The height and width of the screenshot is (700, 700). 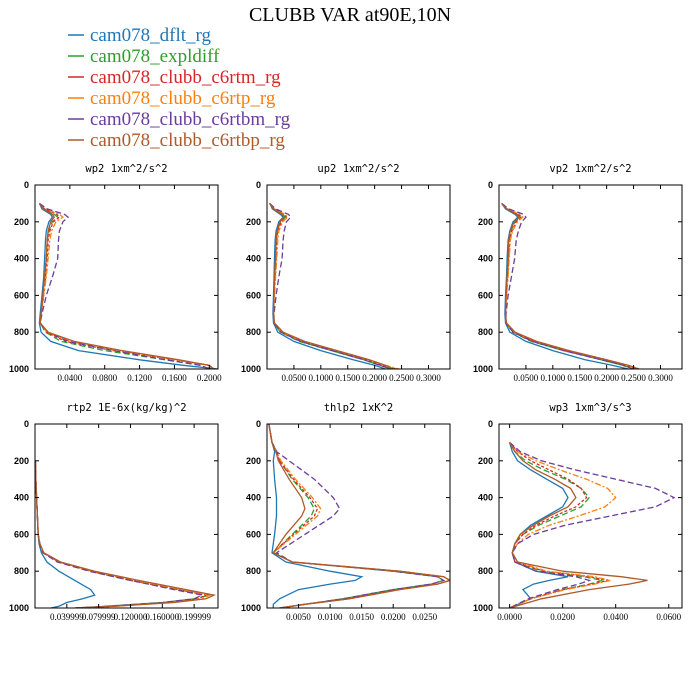 I want to click on x-tick-label: 0.0100, so click(x=330, y=617).